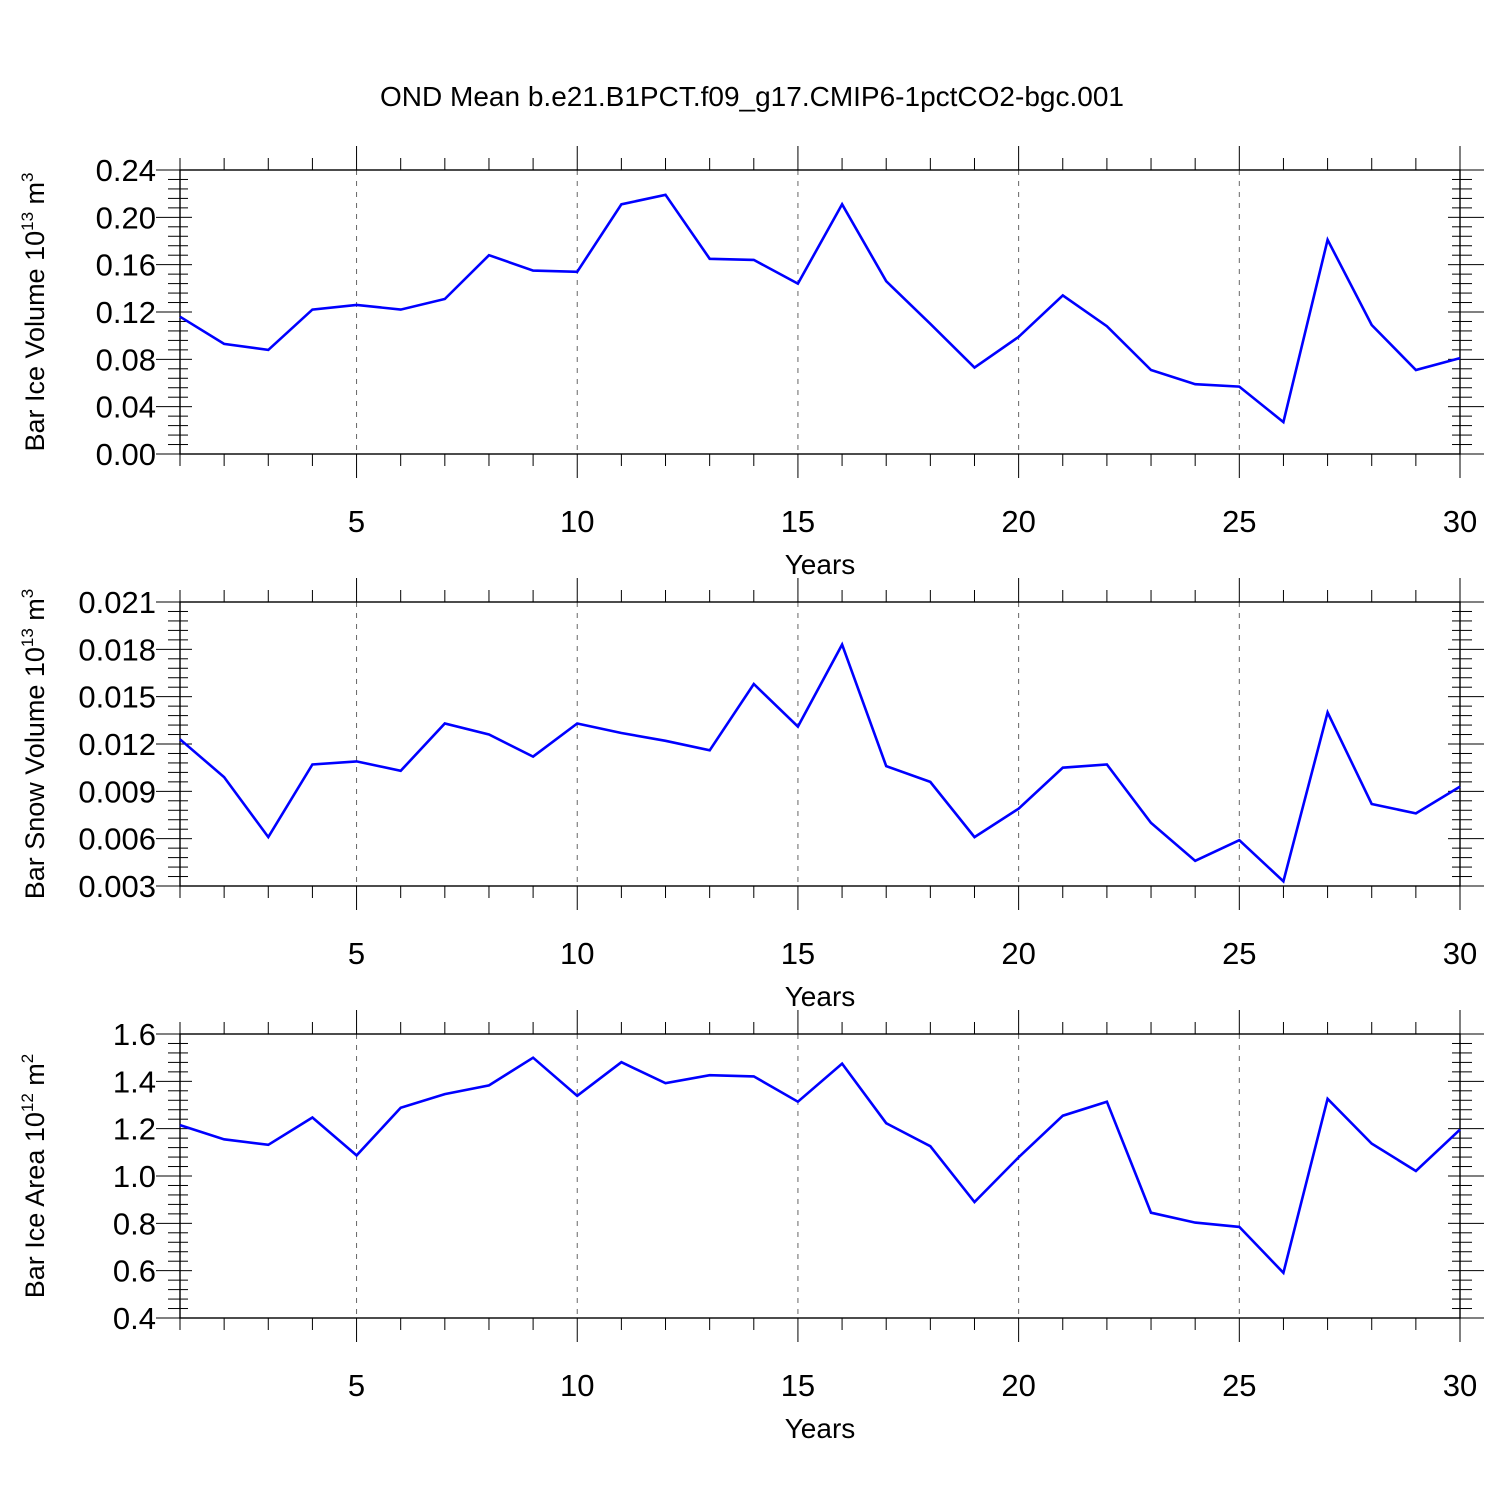 The height and width of the screenshot is (1500, 1500). I want to click on y-tick-label: 0.018, so click(117, 649).